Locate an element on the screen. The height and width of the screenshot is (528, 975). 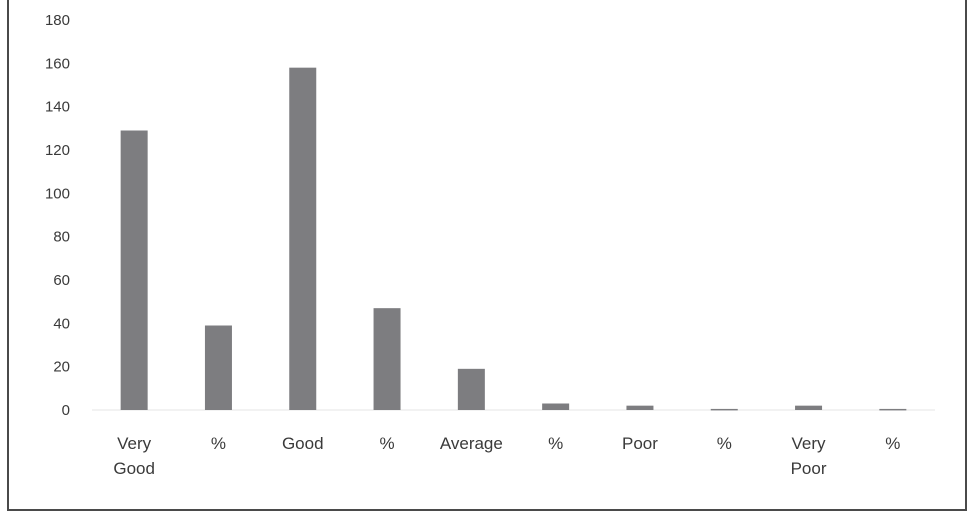
y-tick-label: 120 is located at coordinates (57, 150).